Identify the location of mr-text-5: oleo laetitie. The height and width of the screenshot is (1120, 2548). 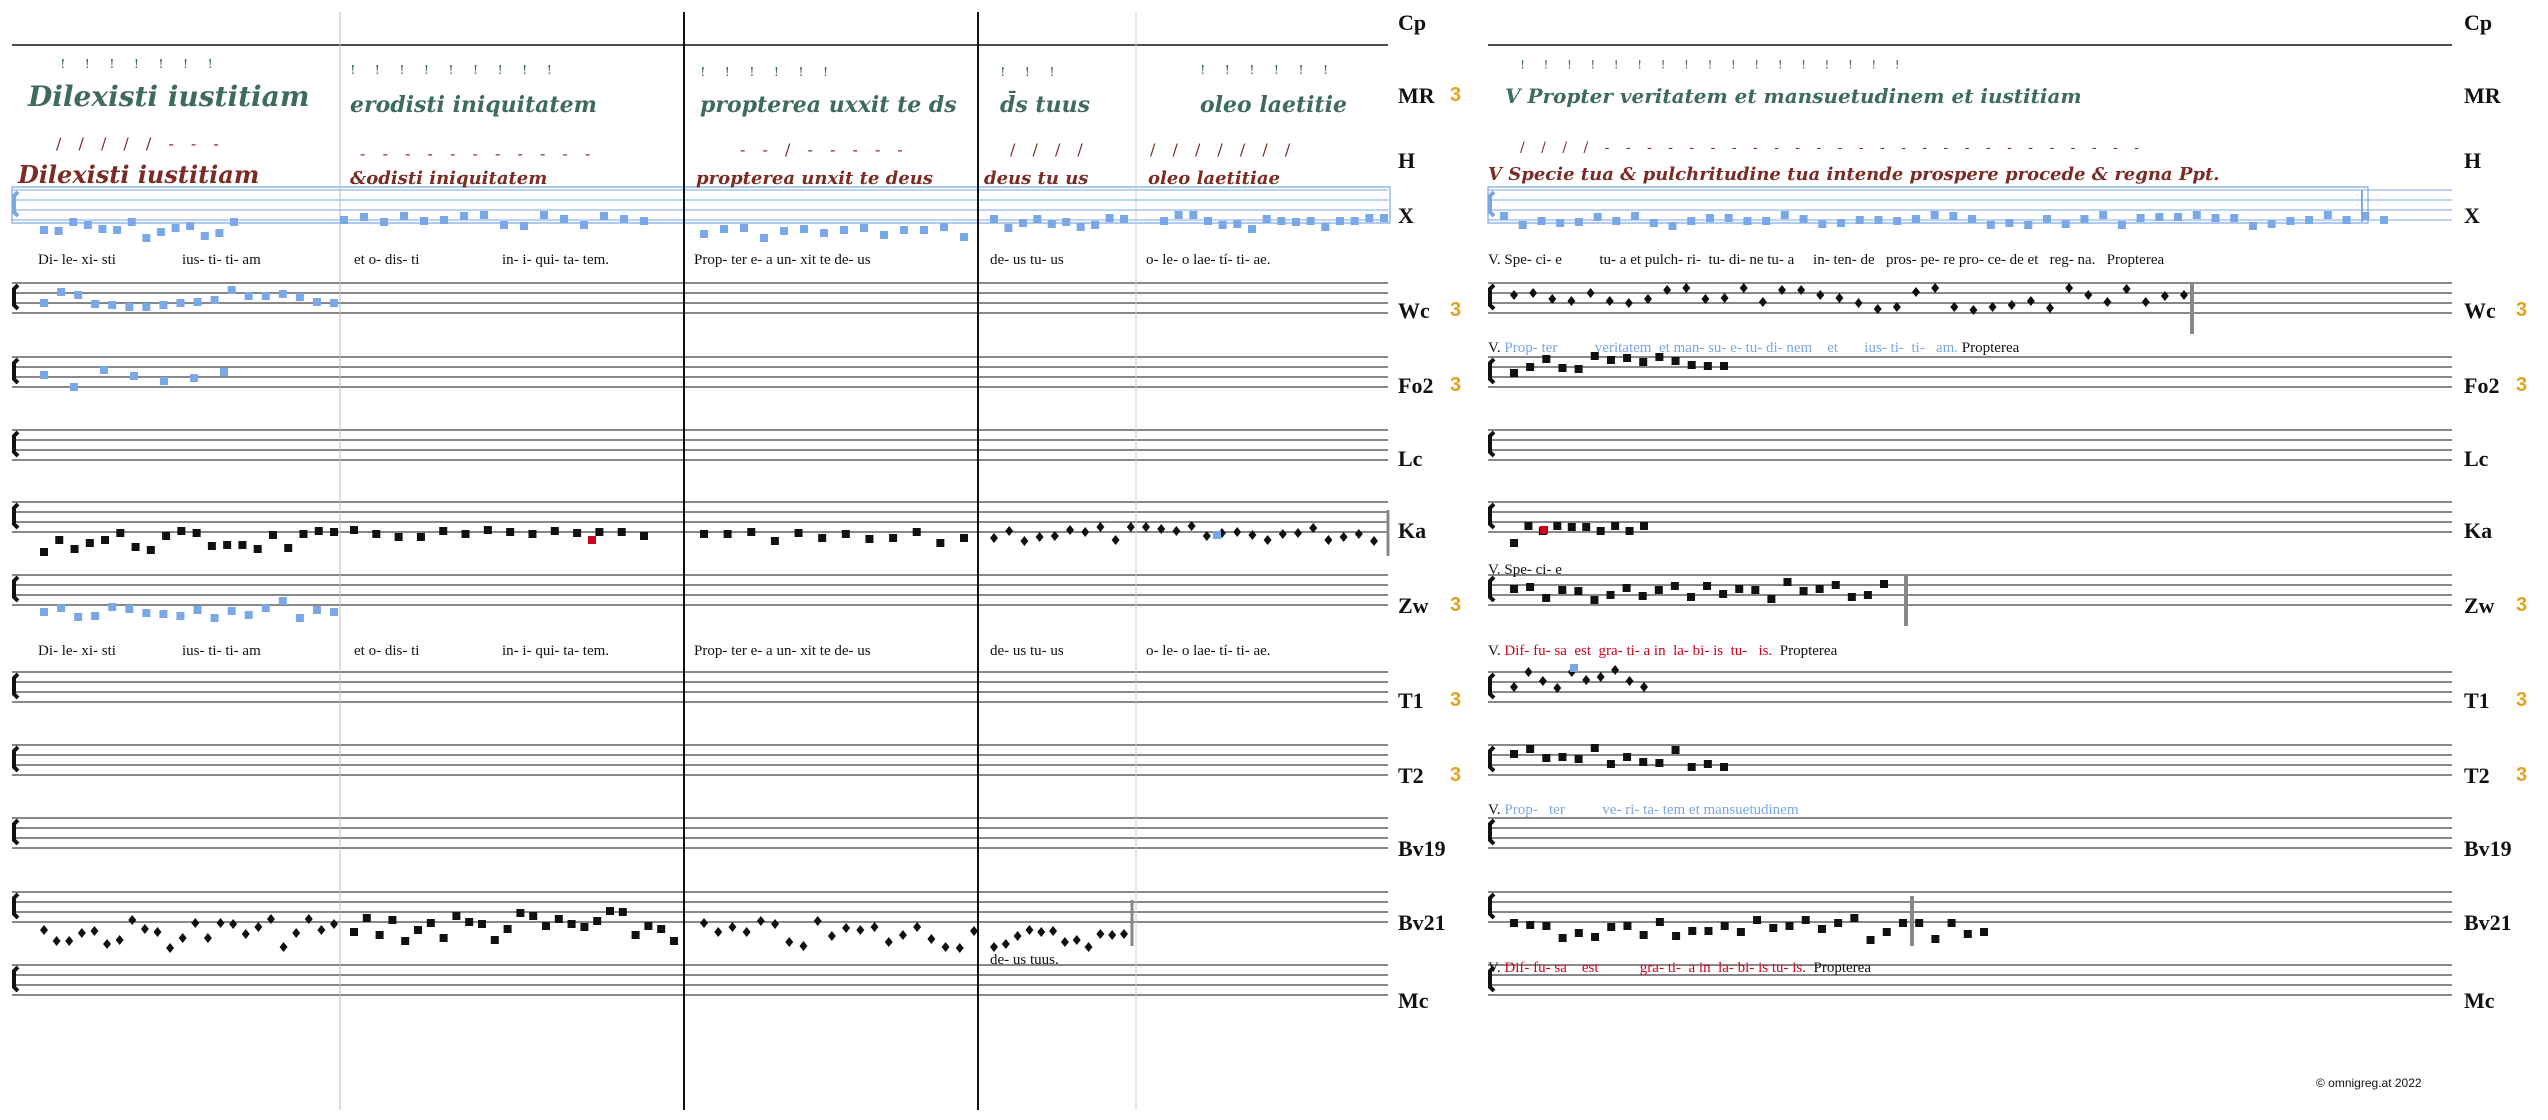
(1274, 105).